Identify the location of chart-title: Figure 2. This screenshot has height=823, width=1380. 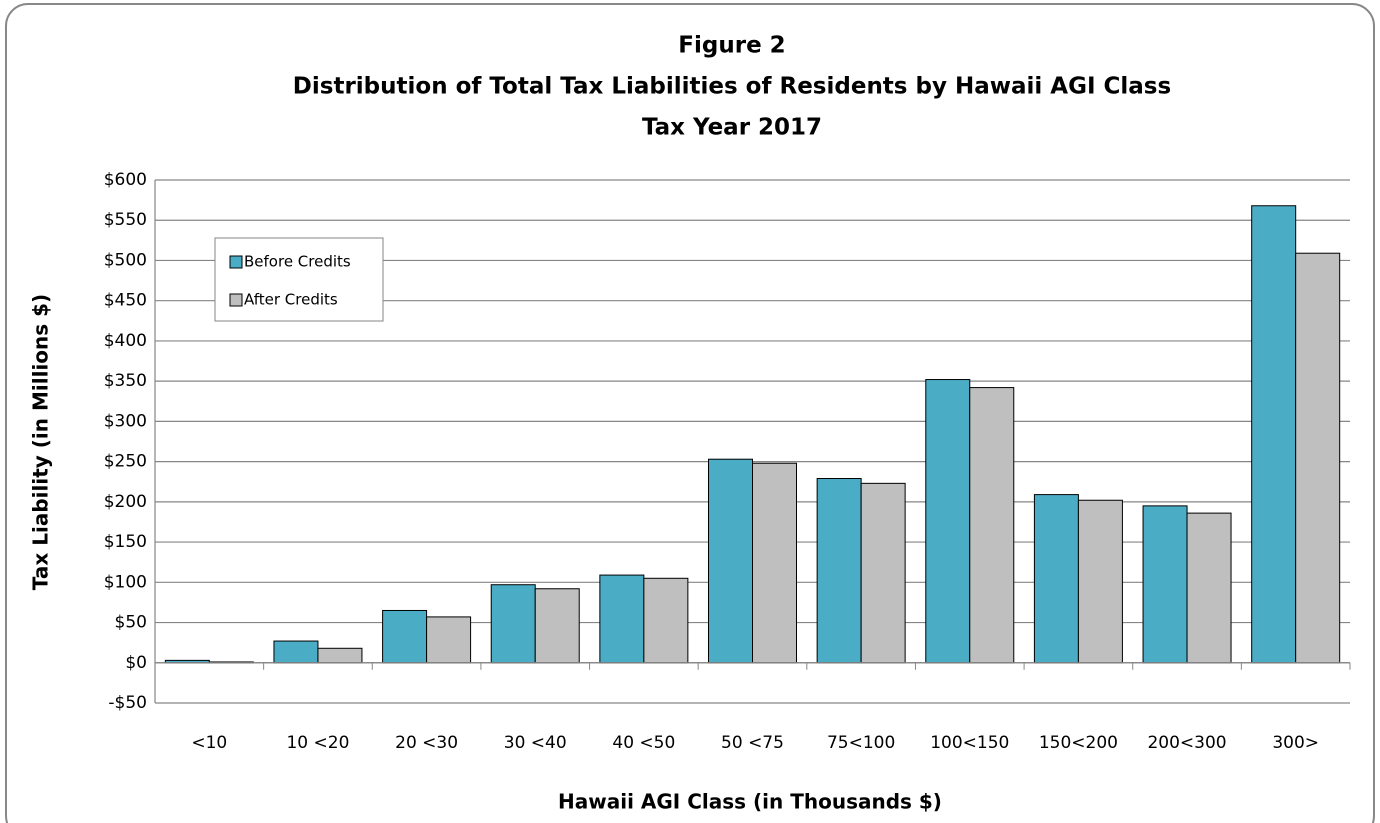
(731, 46).